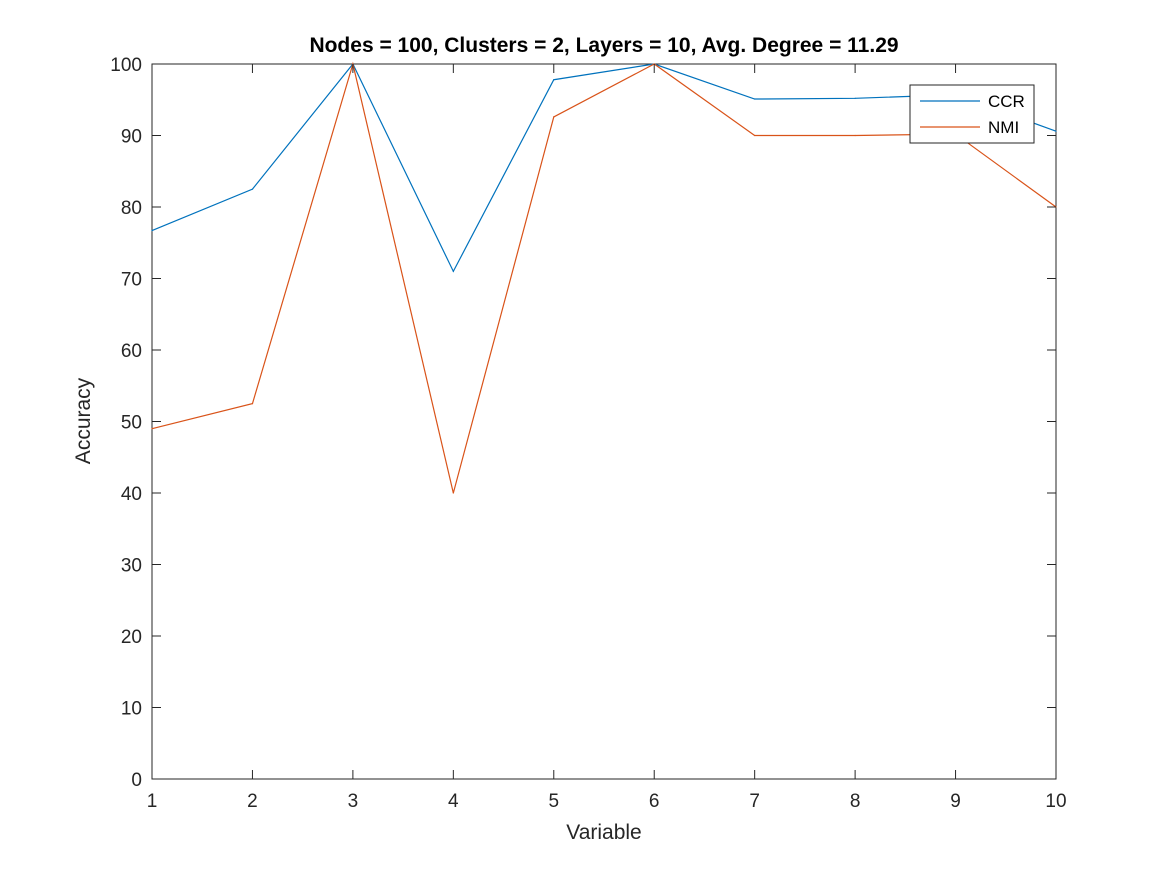  I want to click on y-tick-label: 70, so click(131, 280).